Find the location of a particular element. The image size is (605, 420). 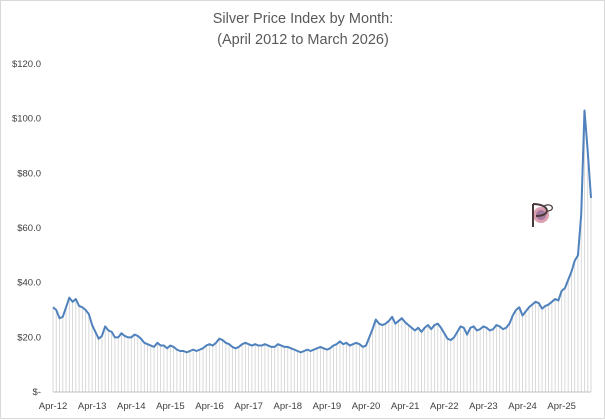

x-tick-label: Apr-15 is located at coordinates (170, 406).